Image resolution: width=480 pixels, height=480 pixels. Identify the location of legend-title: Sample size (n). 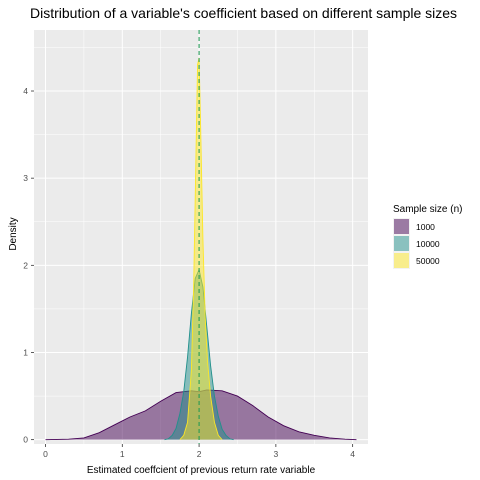
(427, 209).